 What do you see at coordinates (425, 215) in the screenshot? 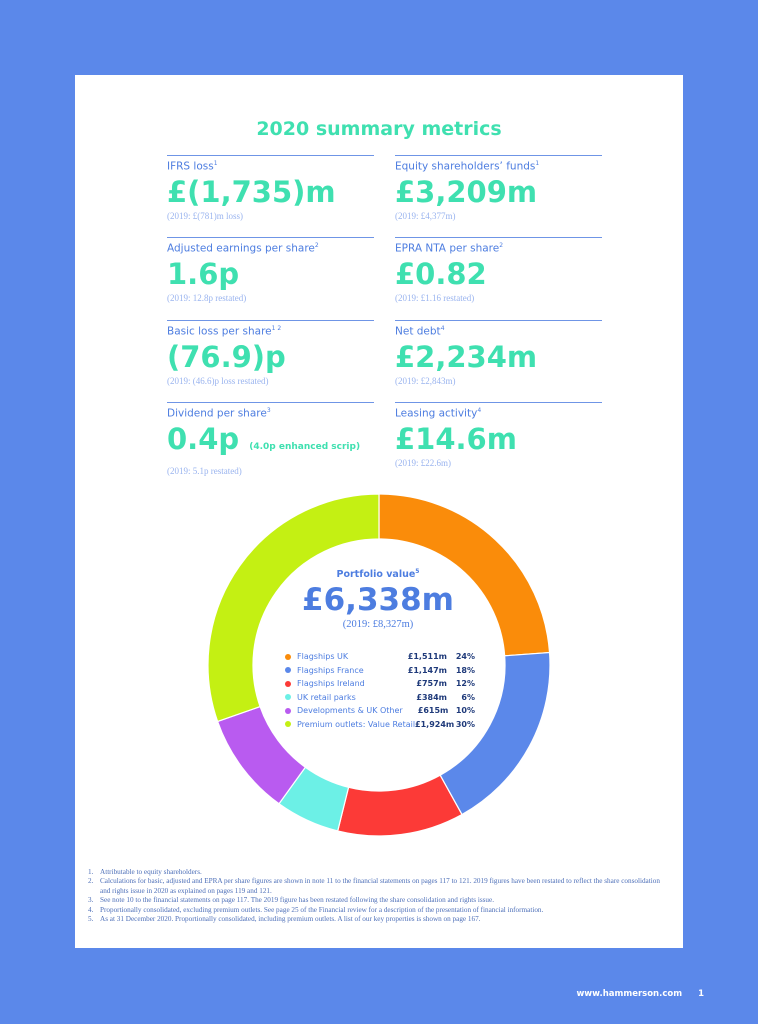
I see `metric-prior: (2019: £4,377m)` at bounding box center [425, 215].